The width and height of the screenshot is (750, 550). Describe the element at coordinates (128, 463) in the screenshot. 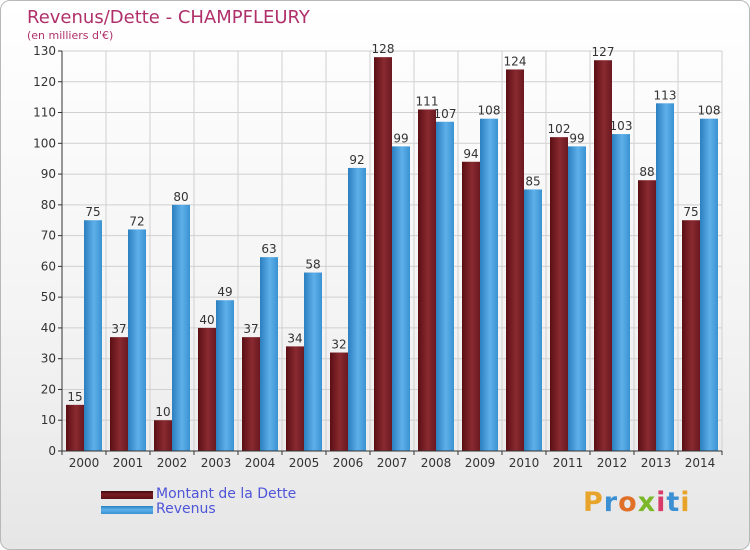

I see `x-tick-label: 2001` at that location.